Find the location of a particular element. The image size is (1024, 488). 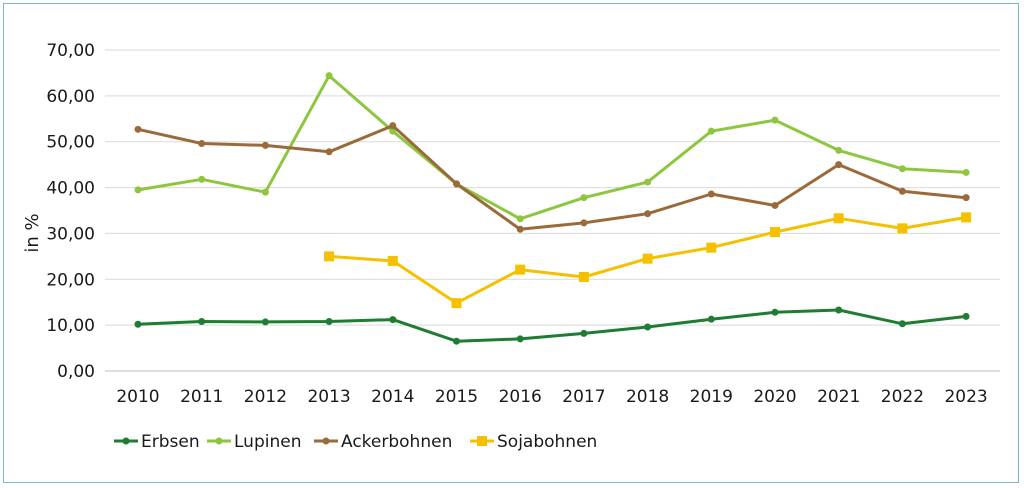

x-tick-label: 2021 is located at coordinates (838, 397).